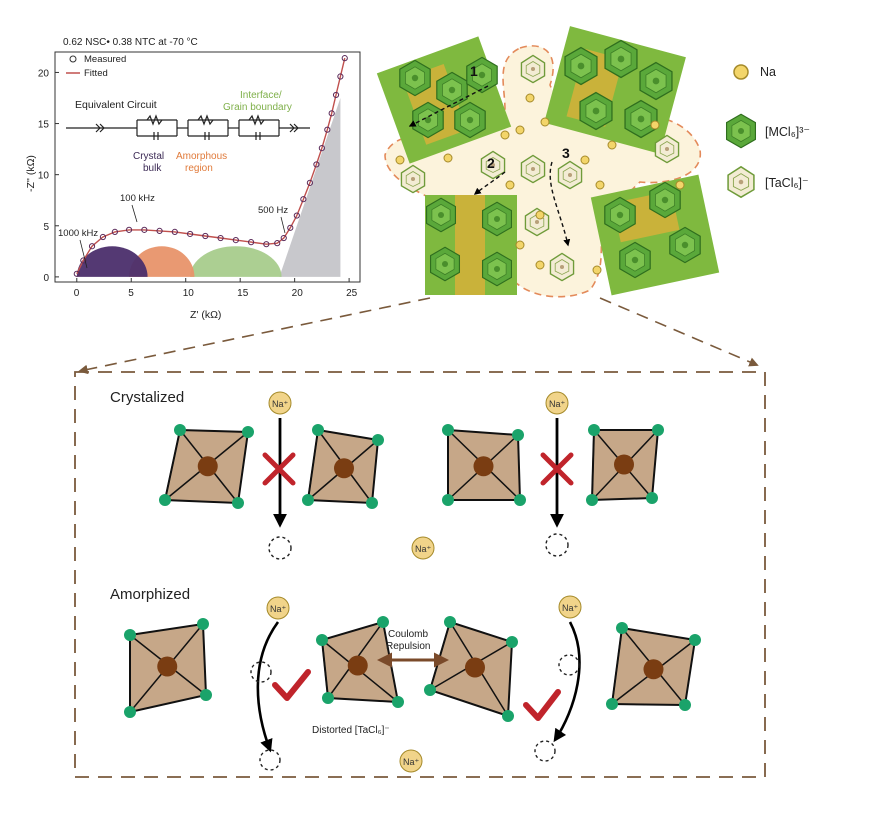 The width and height of the screenshot is (889, 823). I want to click on na-ion-amorph-left: Na⁺, so click(278, 608).